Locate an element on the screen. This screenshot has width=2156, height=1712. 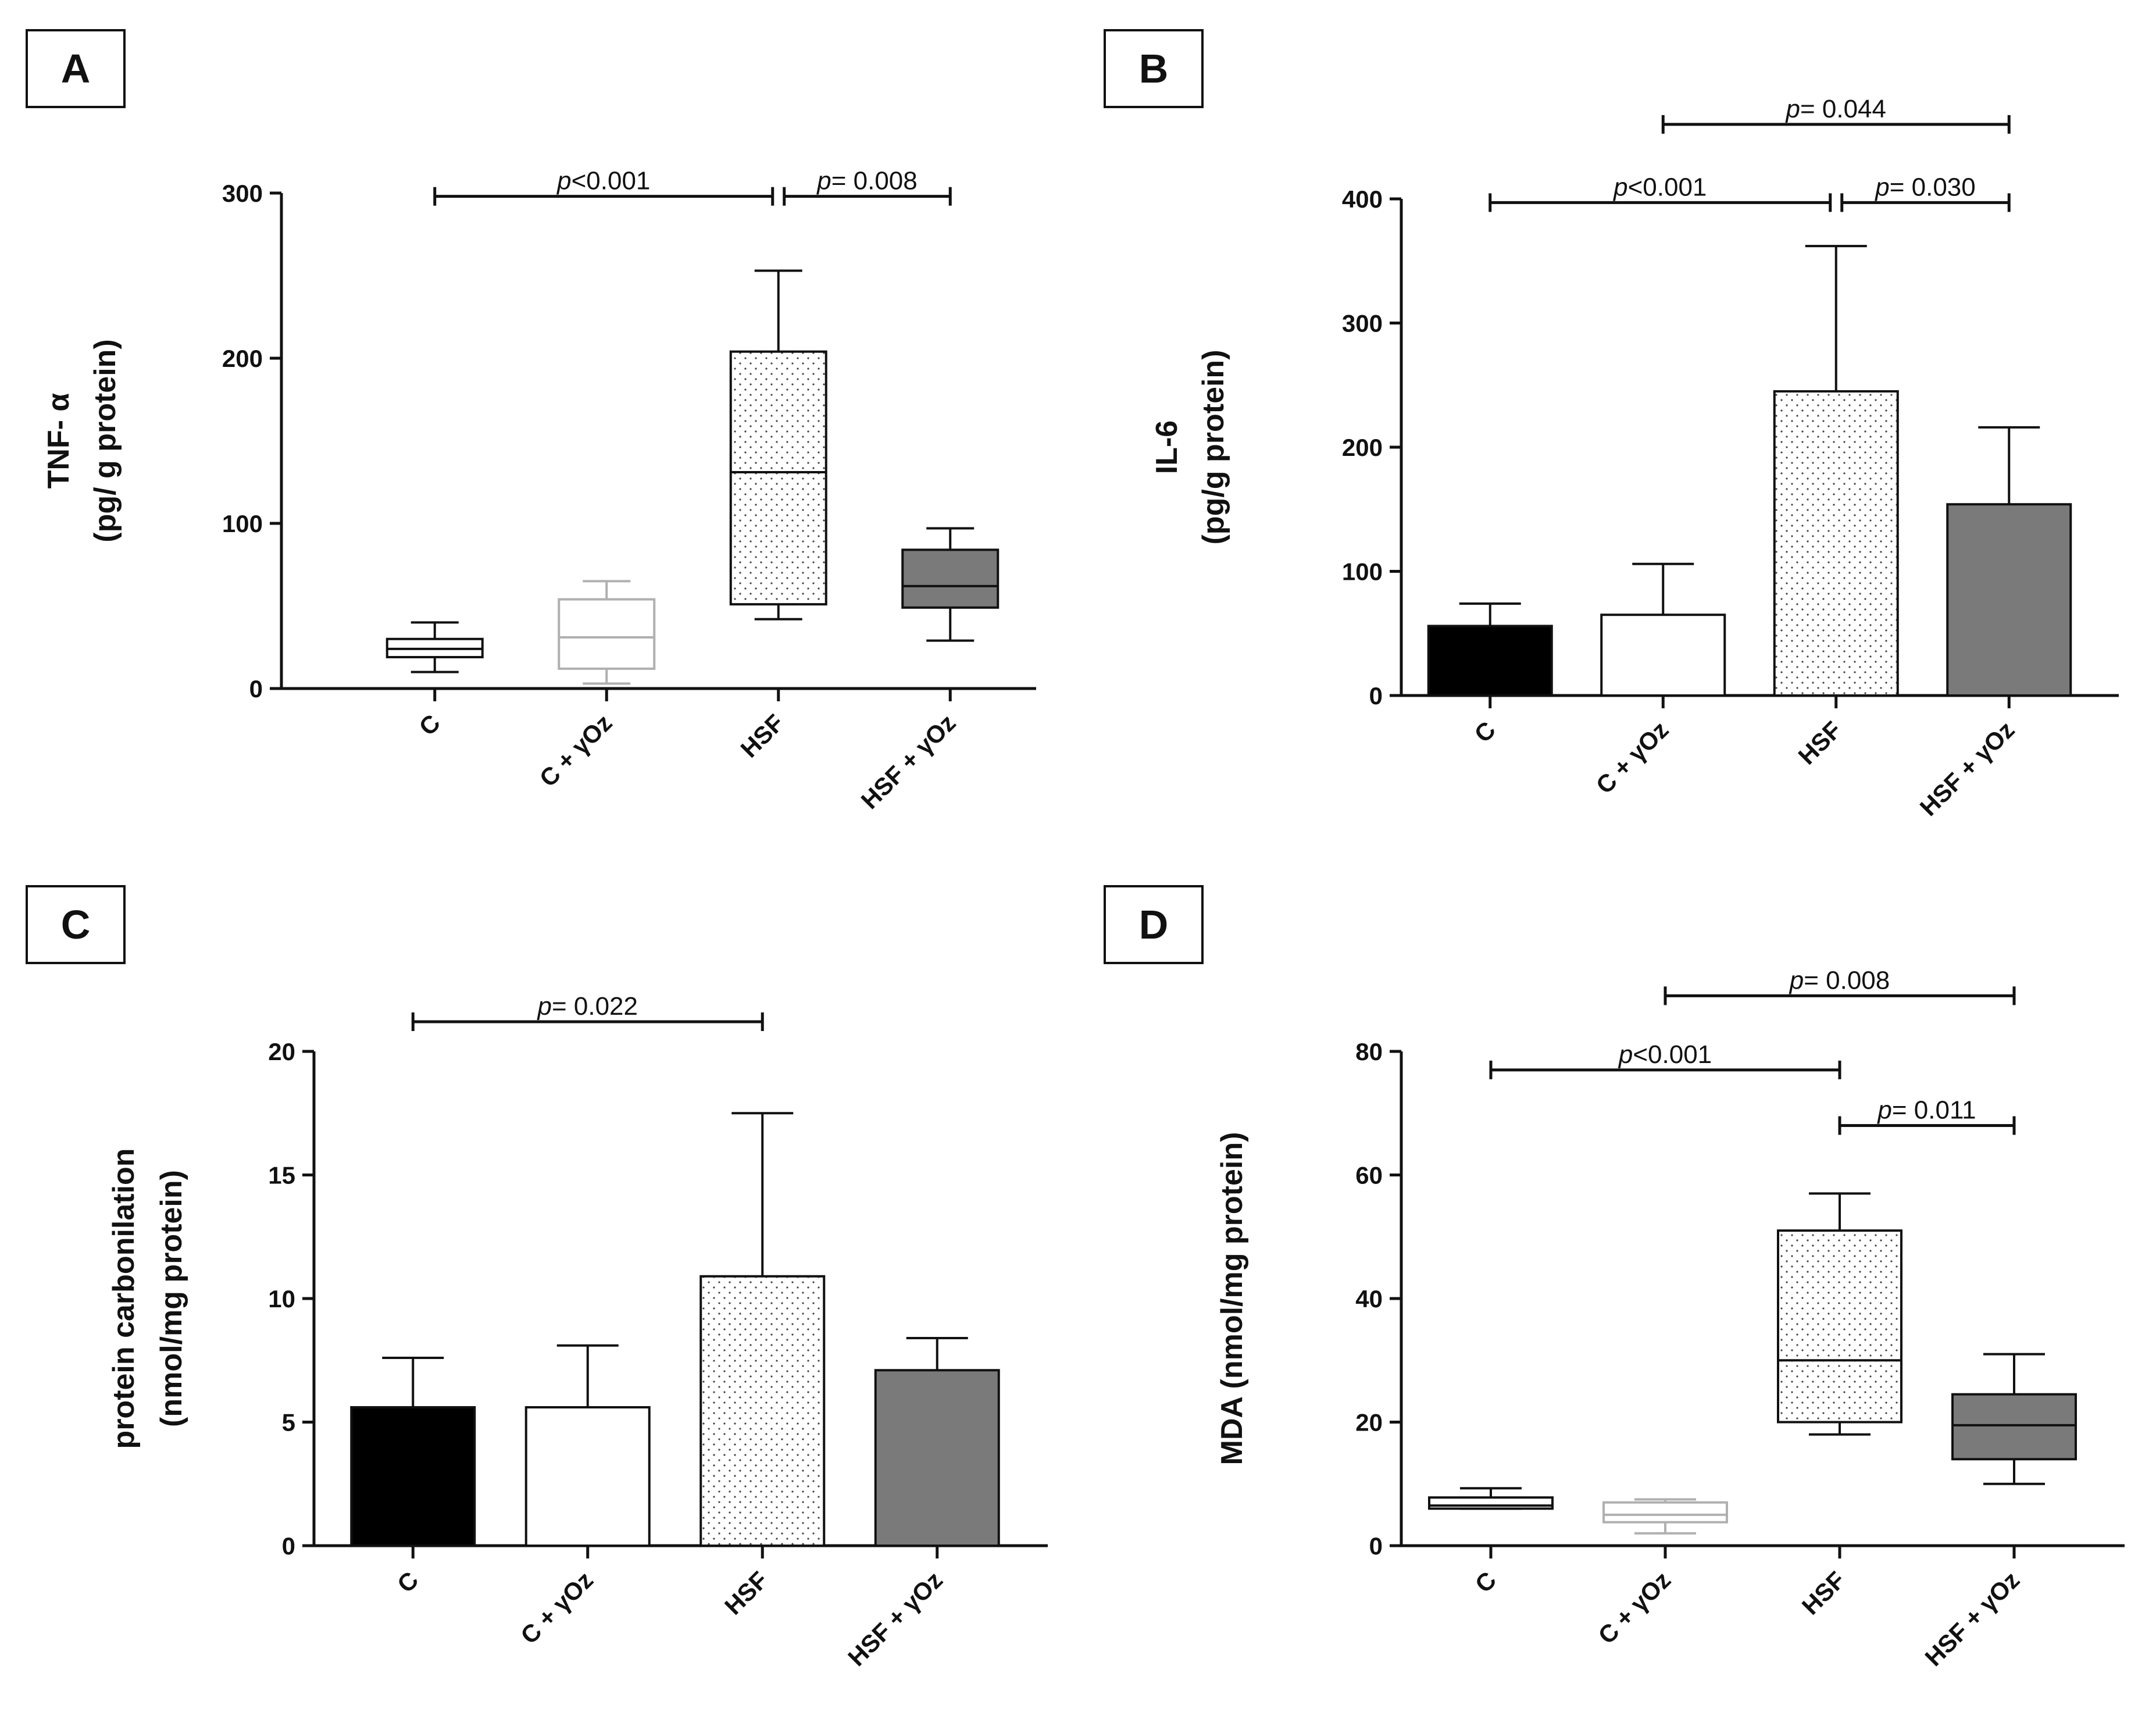
y-tick-label: 5 is located at coordinates (288, 1423).